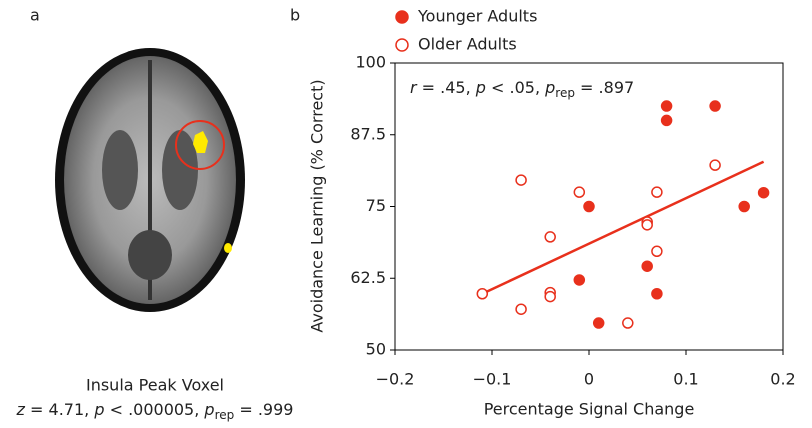 The image size is (812, 428). I want to click on x-tick-label: 0.2, so click(782, 379).